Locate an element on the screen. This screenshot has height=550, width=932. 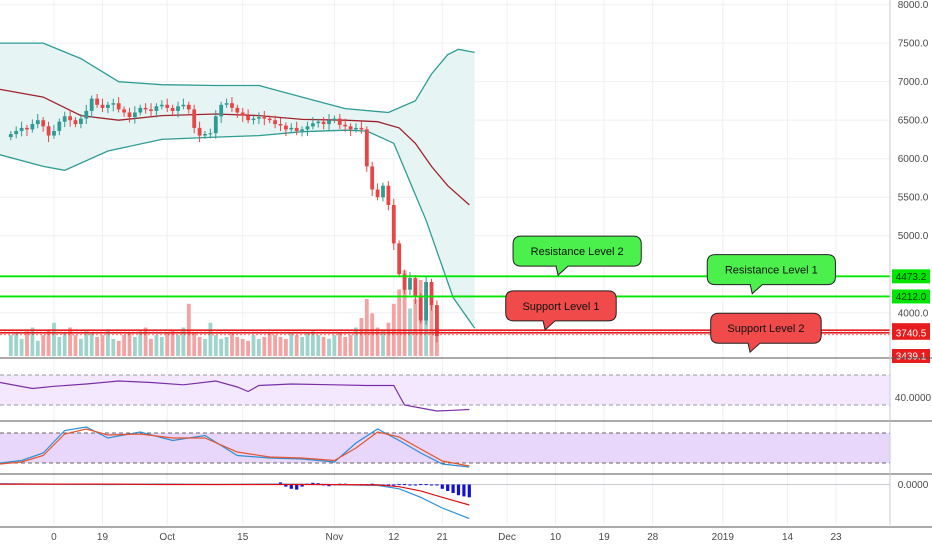
x-tick-label: 15 is located at coordinates (243, 537).